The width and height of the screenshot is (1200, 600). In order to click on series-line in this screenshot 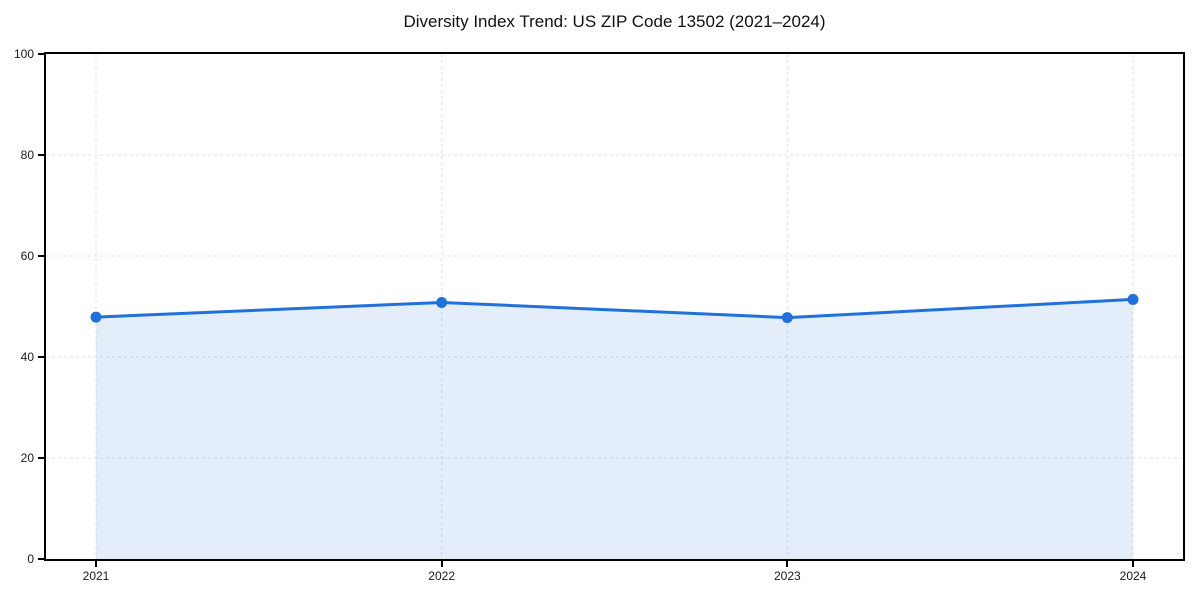, I will do `click(614, 308)`.